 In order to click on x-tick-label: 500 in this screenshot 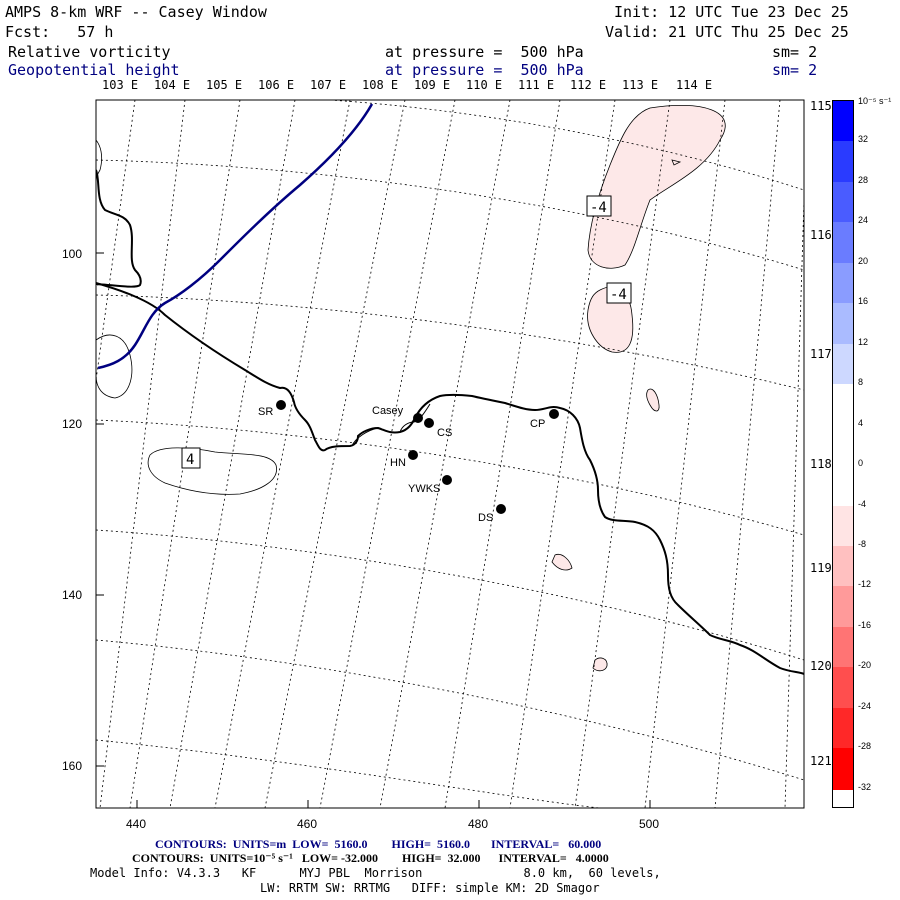, I will do `click(649, 824)`.